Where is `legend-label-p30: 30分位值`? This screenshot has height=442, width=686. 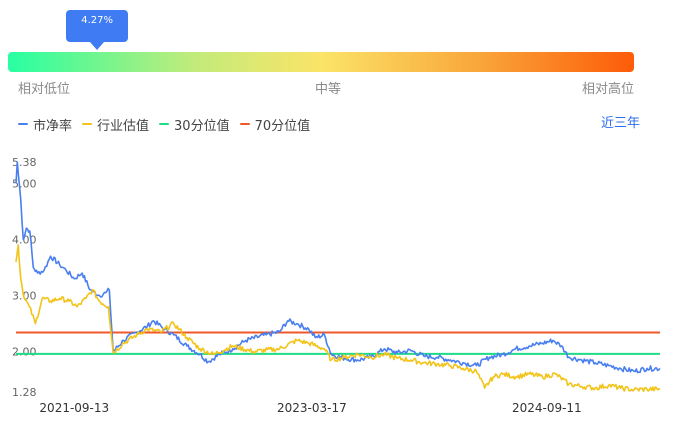 legend-label-p30: 30分位值 is located at coordinates (202, 126).